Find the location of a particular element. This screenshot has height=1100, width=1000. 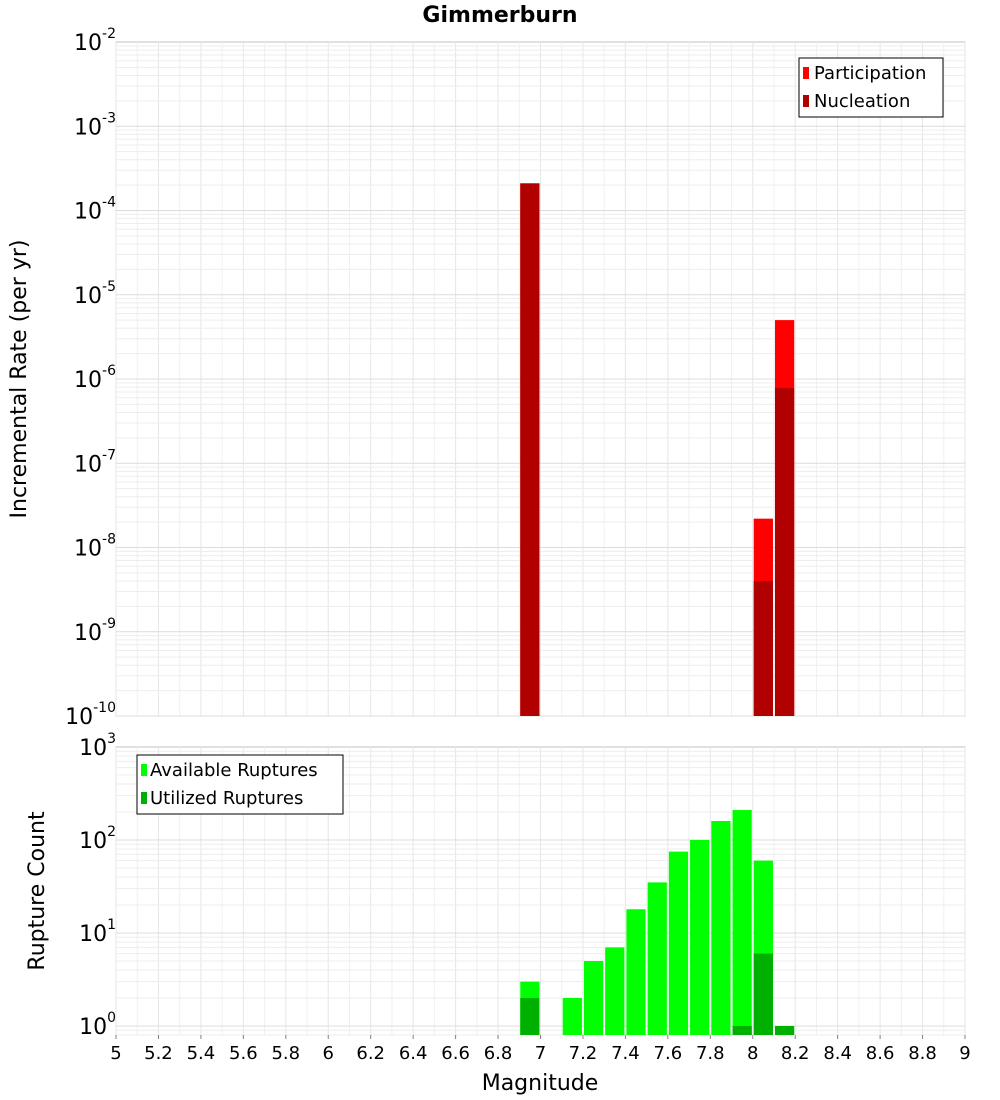

x-tick-label: 8.2 is located at coordinates (795, 1053).